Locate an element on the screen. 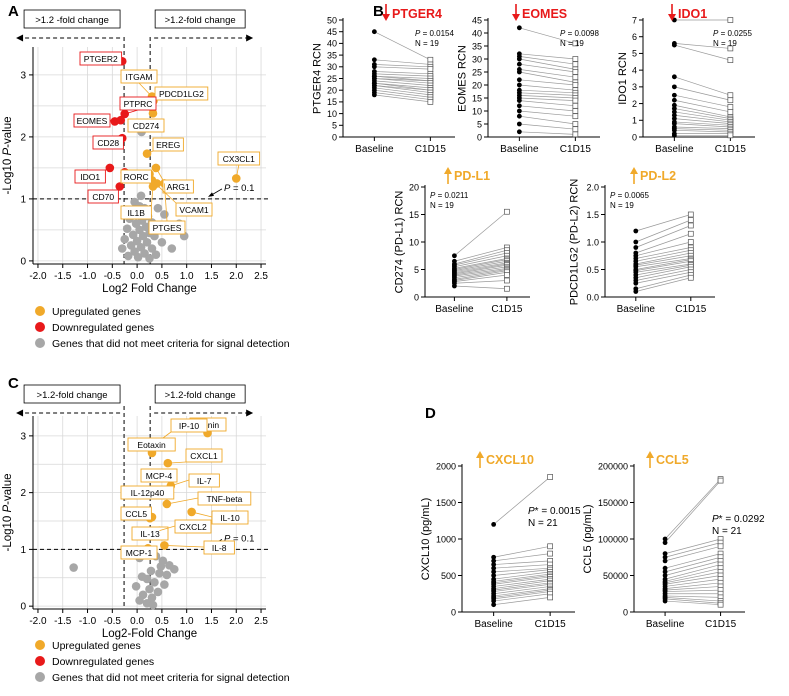 Image resolution: width=789 pixels, height=696 pixels. p-value-text: P = 0.0211 is located at coordinates (449, 195).